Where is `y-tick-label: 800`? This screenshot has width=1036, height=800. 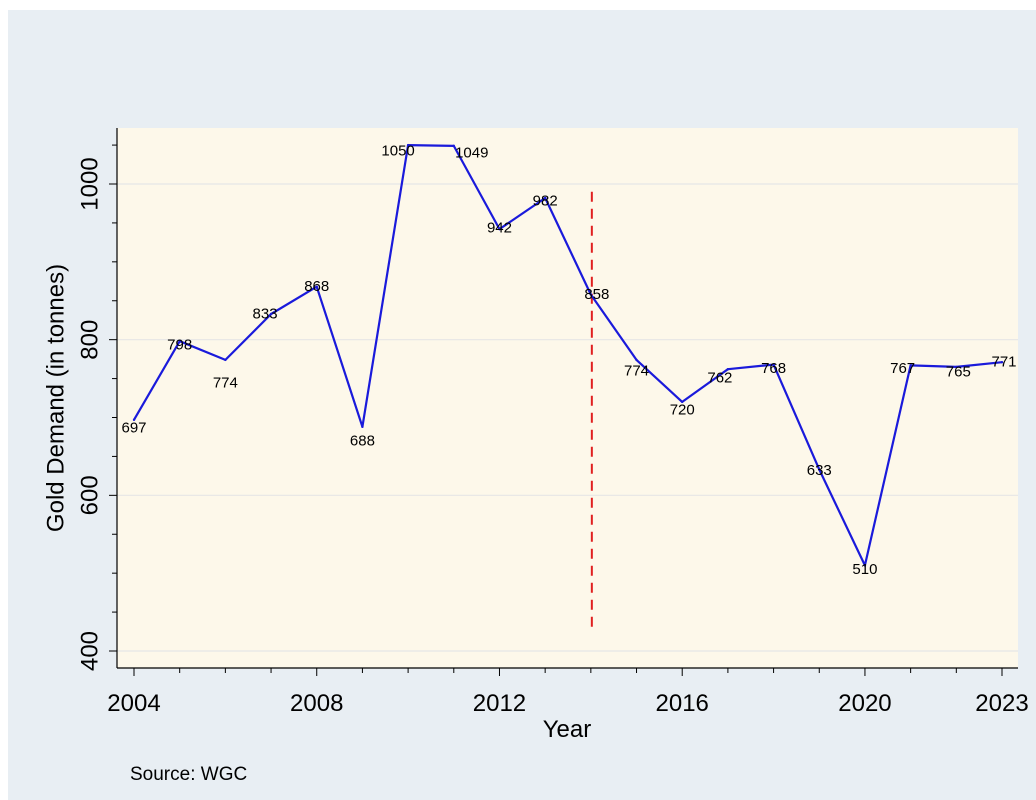 y-tick-label: 800 is located at coordinates (90, 340).